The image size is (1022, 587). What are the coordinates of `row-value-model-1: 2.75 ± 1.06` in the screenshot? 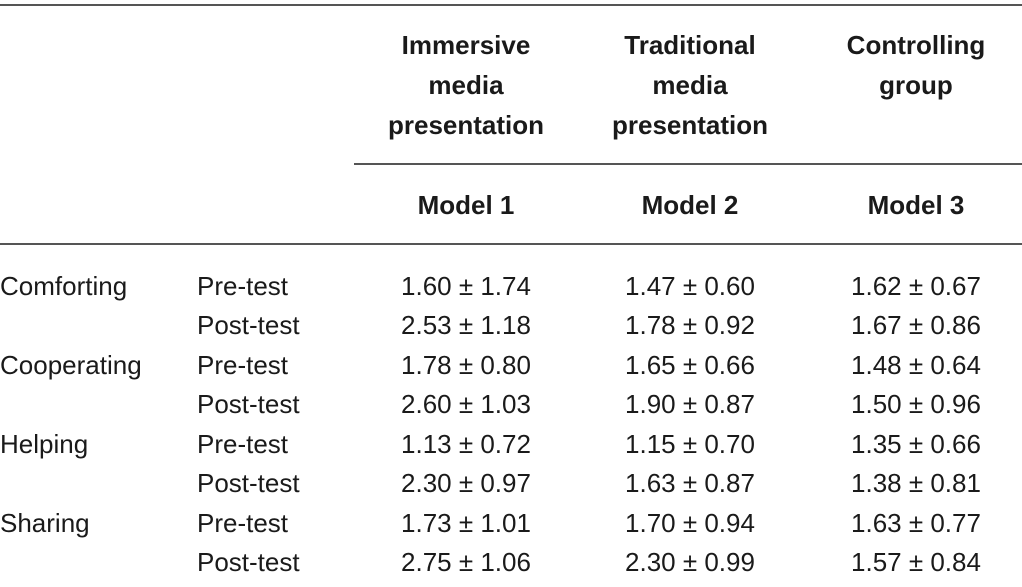 It's located at (466, 562).